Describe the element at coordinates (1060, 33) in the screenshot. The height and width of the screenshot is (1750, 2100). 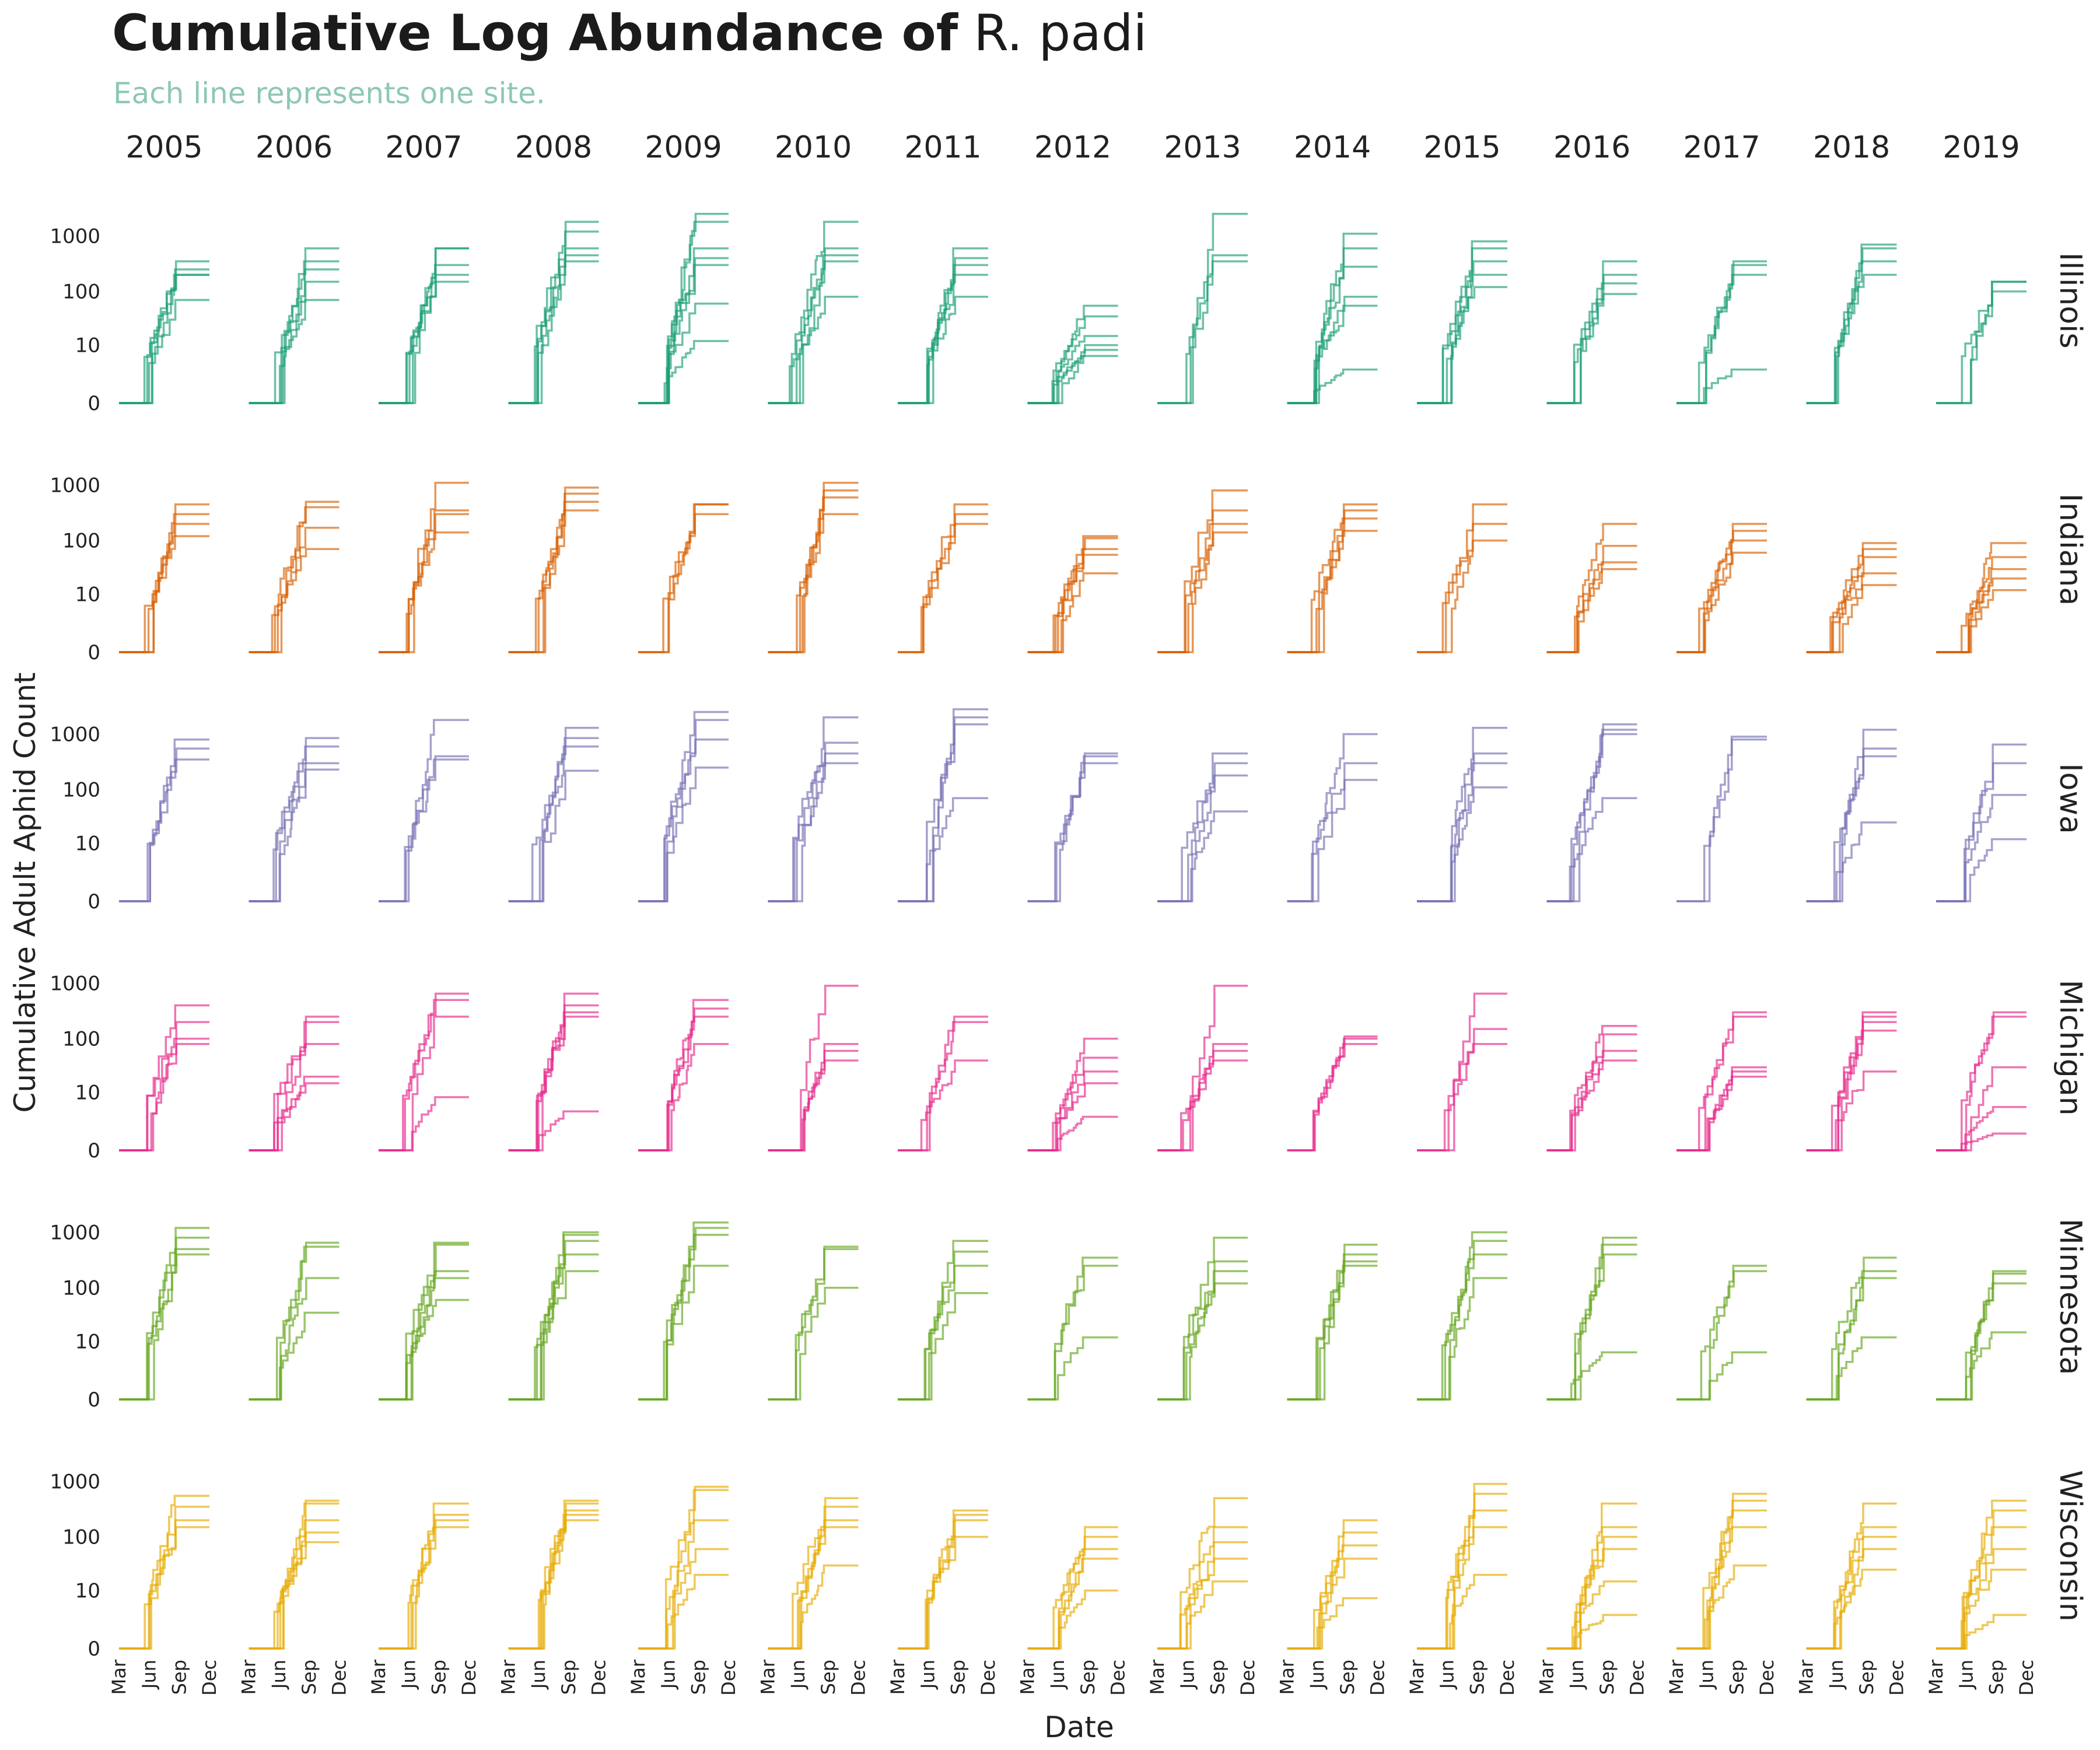
I see `title-species: R. padi` at that location.